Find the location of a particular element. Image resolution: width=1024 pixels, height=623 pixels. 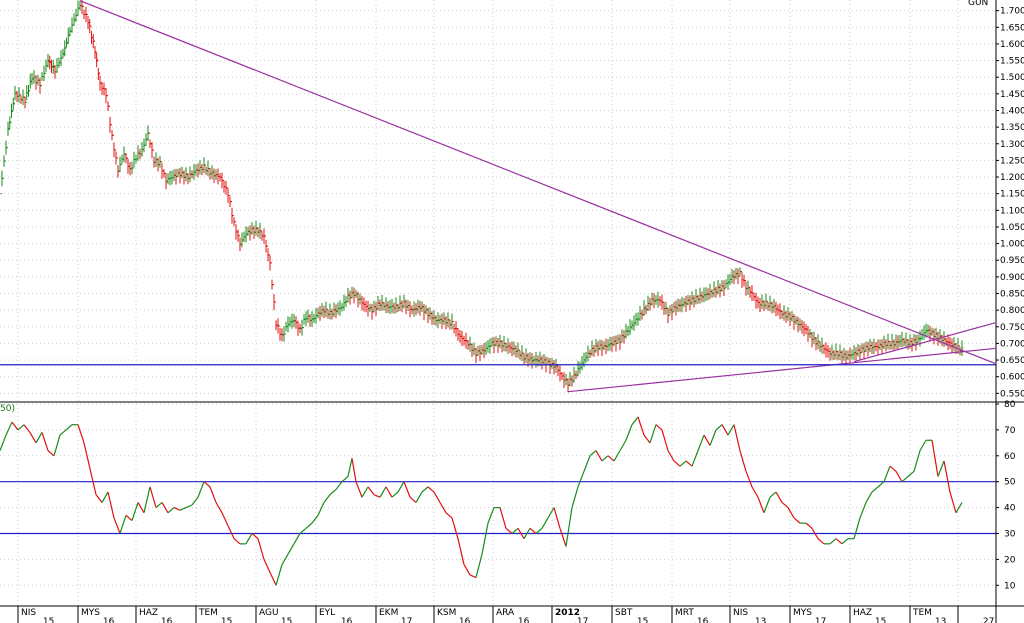

price-tick-label: 1.200 is located at coordinates (1012, 178).